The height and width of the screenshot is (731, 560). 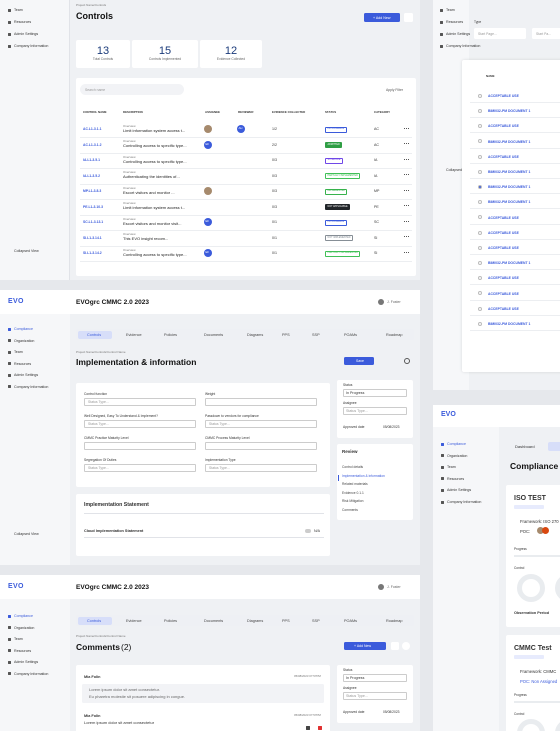 I want to click on toggle, so click(x=308, y=531).